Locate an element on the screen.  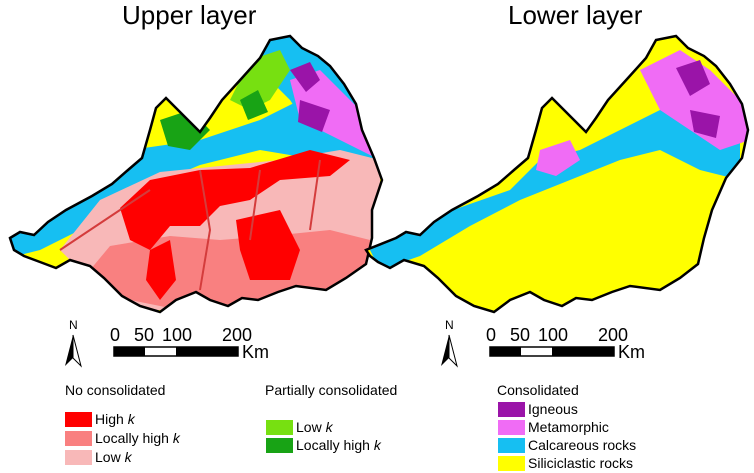
legend-heading-consolidated: Consolidated is located at coordinates (538, 390).